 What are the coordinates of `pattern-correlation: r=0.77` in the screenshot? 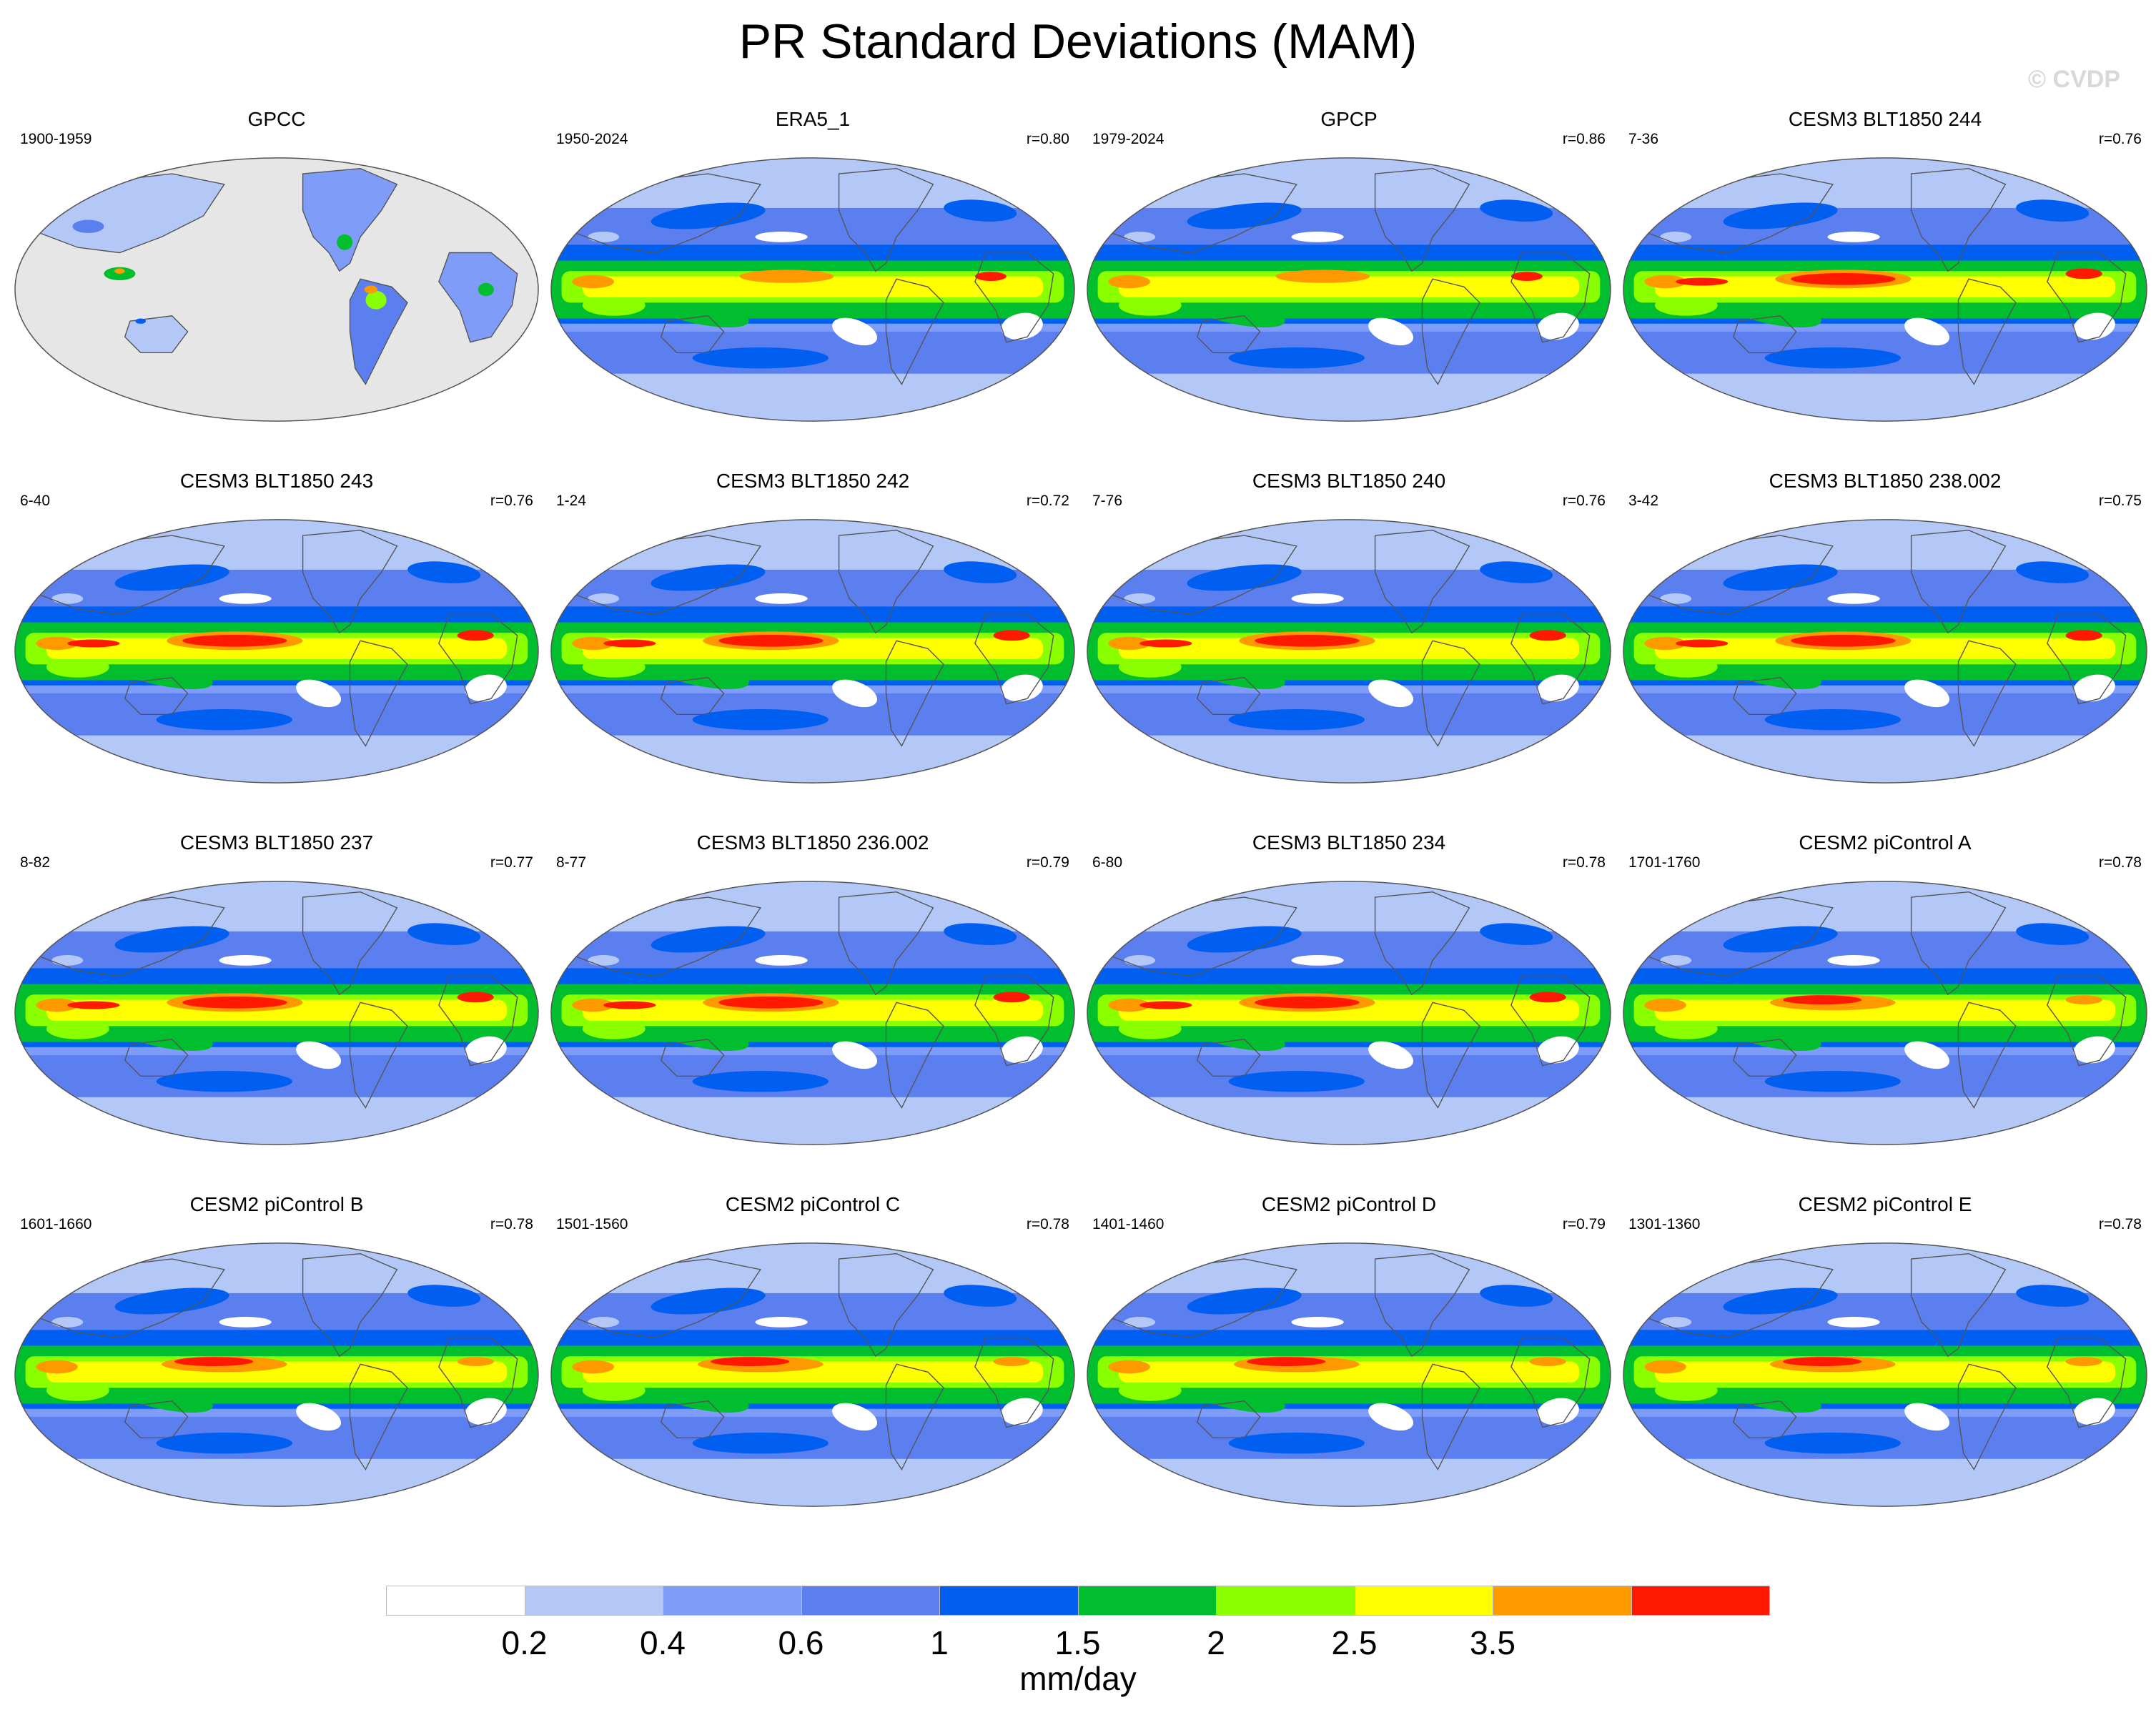 It's located at (511, 862).